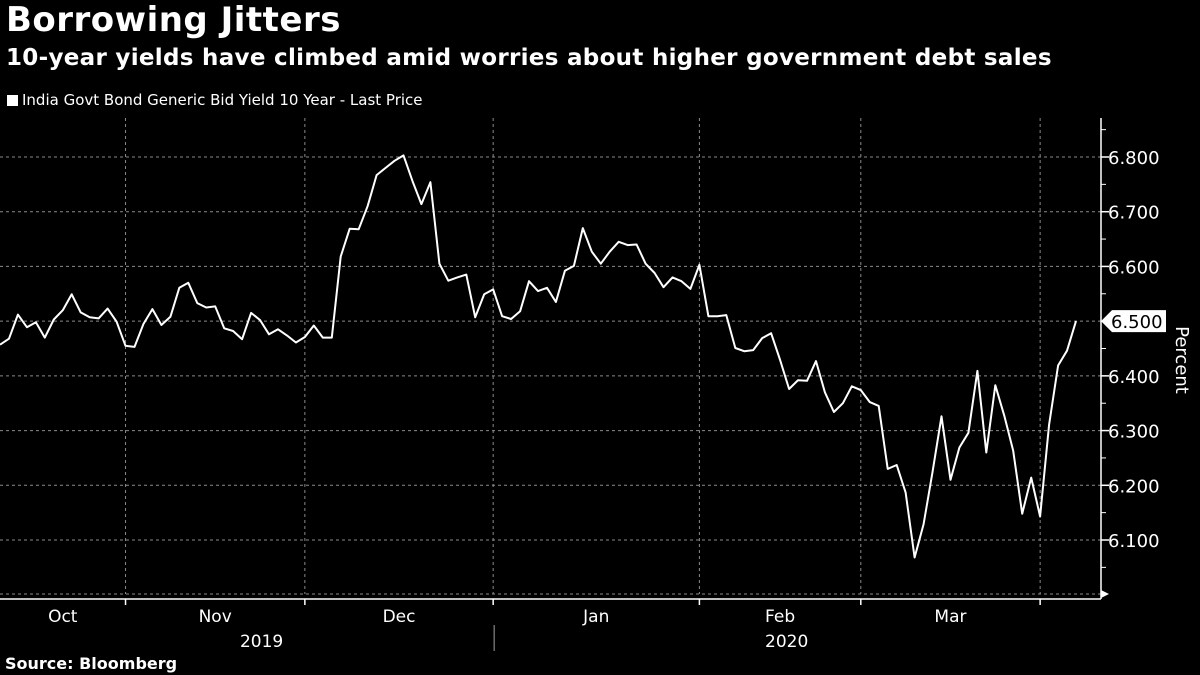 The image size is (1200, 675). Describe the element at coordinates (595, 617) in the screenshot. I see `x-month-label: Jan` at that location.